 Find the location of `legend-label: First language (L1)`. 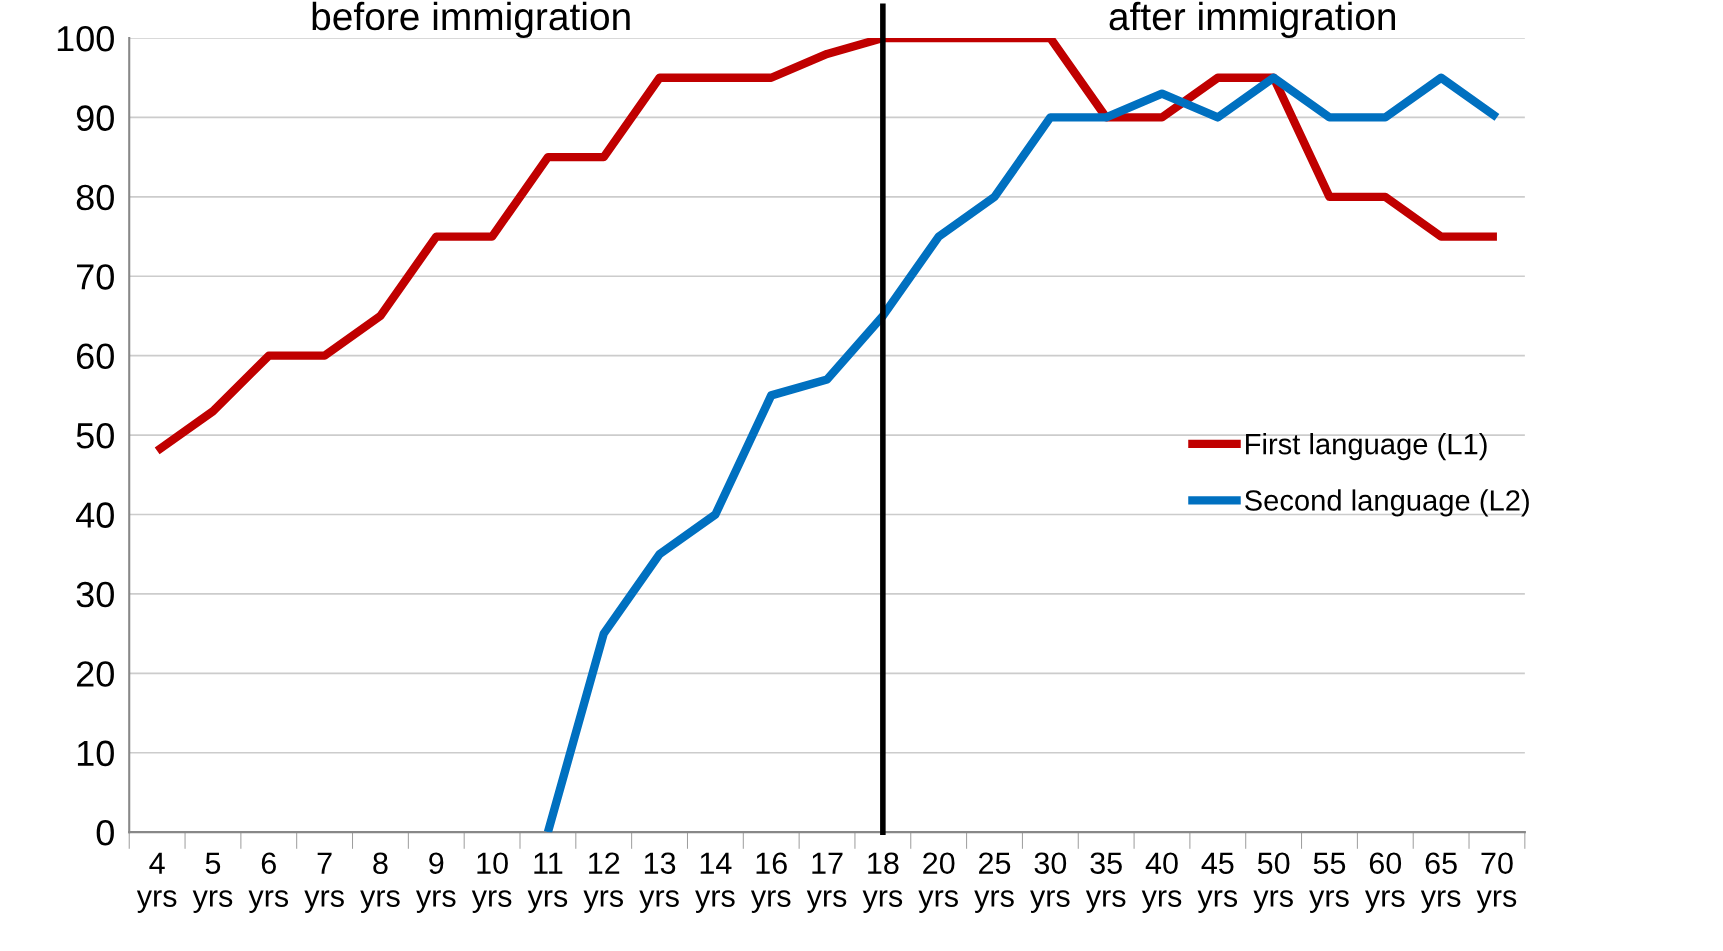

legend-label: First language (L1) is located at coordinates (1366, 447).